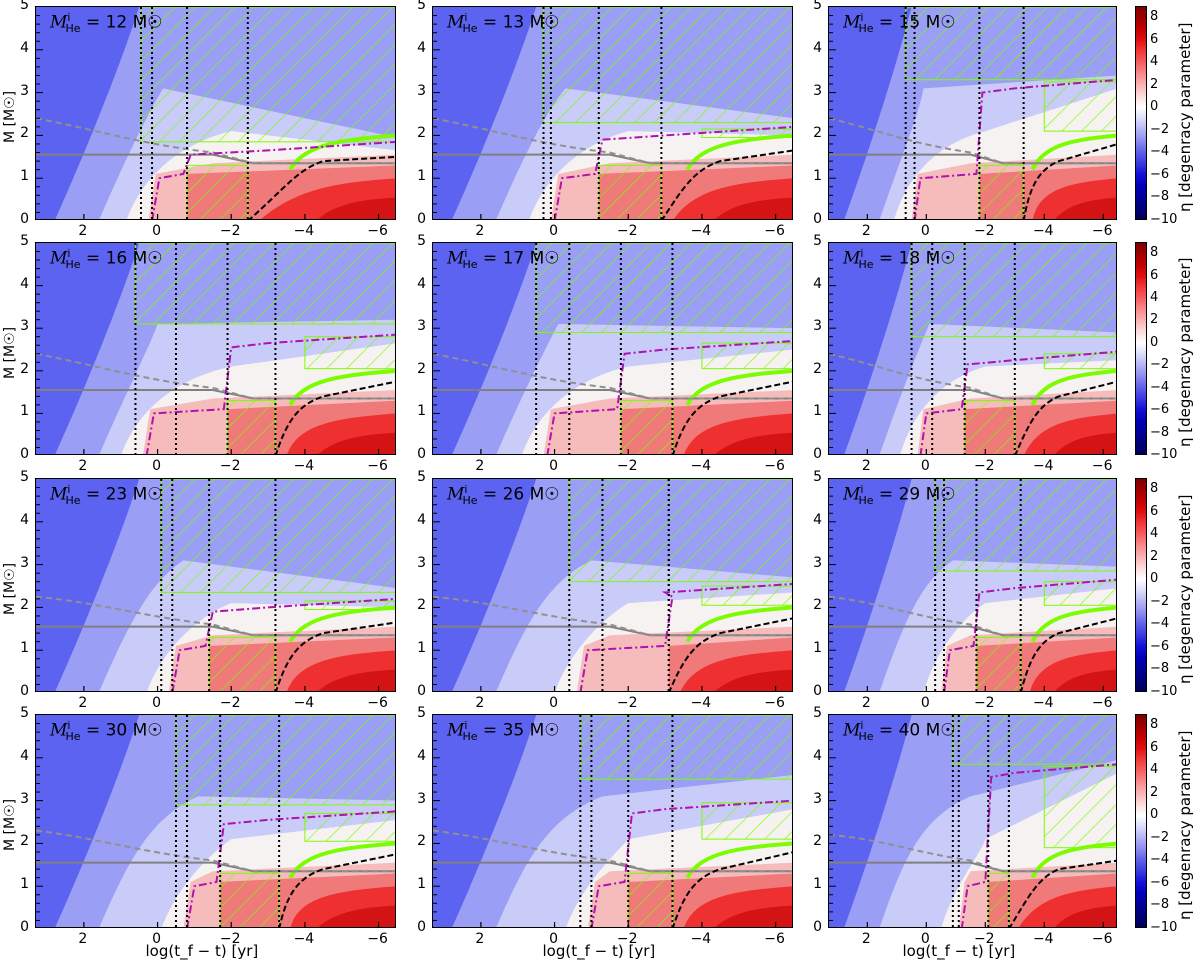  What do you see at coordinates (1160, 905) in the screenshot?
I see `colorbar-tick-label: −8` at bounding box center [1160, 905].